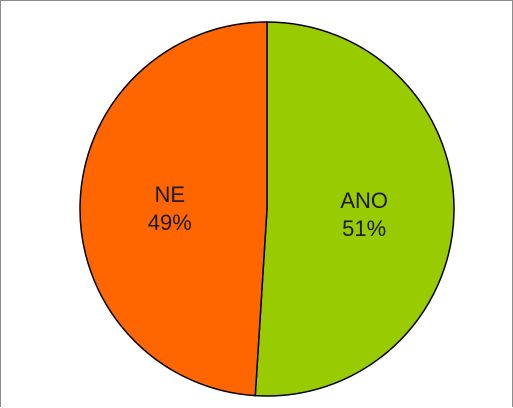 The height and width of the screenshot is (408, 513). Describe the element at coordinates (364, 200) in the screenshot. I see `slice-label-ano: ANO` at that location.